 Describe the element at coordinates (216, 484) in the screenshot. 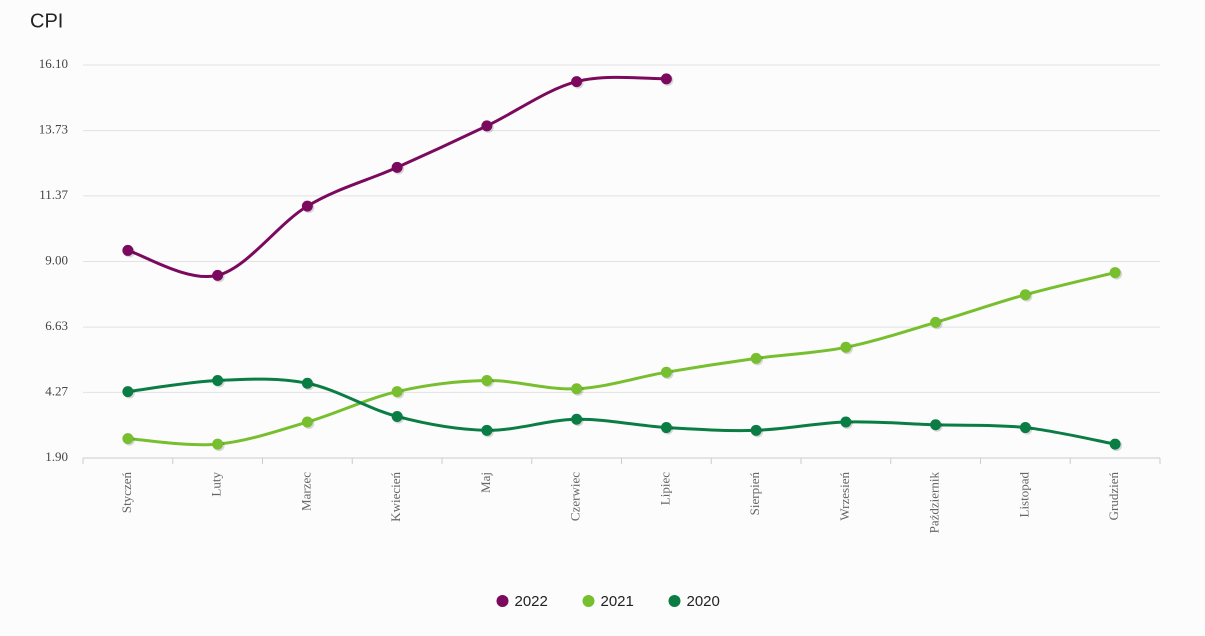

I see `x-tick-label: Luty` at that location.